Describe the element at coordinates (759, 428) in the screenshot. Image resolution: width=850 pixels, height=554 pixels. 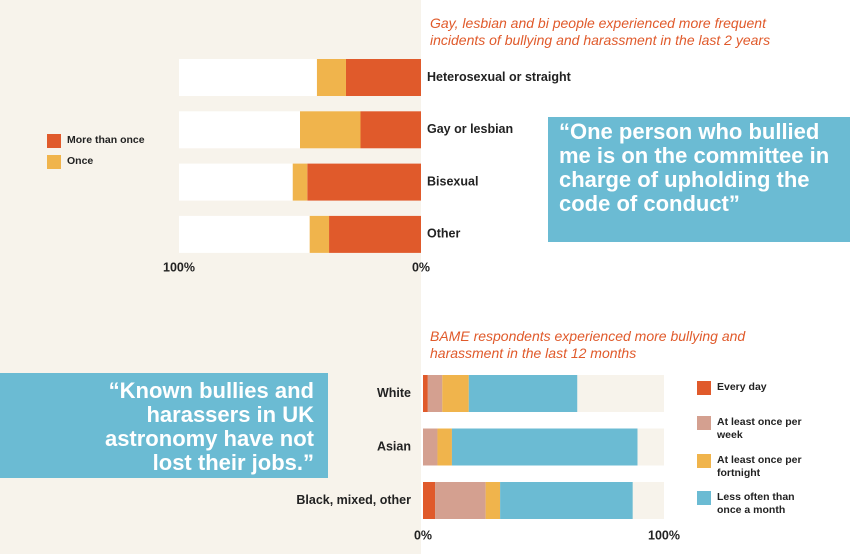
I see `legend-label: At least once per week` at that location.